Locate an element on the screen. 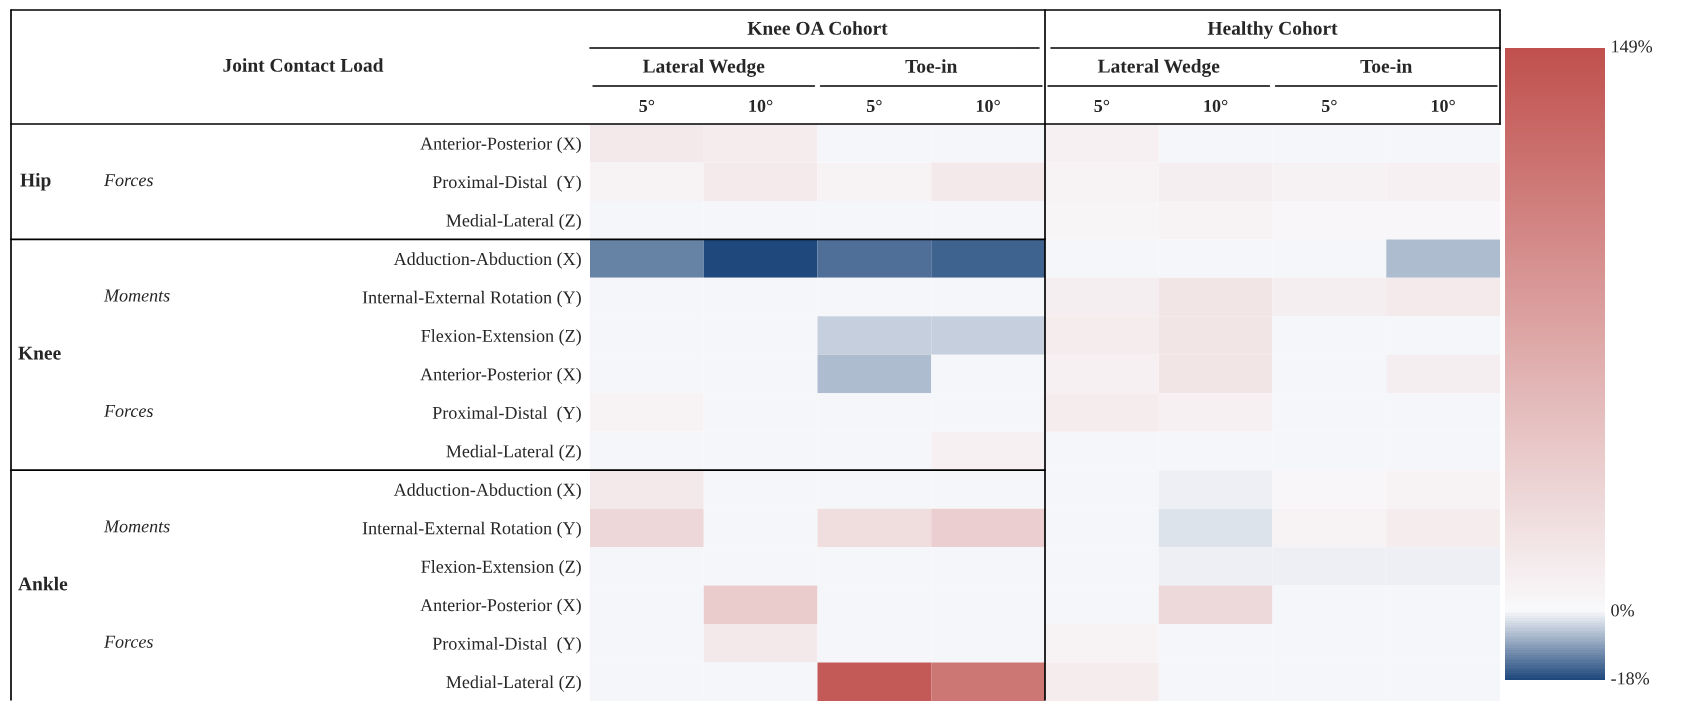  color-bar-label: 149% is located at coordinates (1632, 46).